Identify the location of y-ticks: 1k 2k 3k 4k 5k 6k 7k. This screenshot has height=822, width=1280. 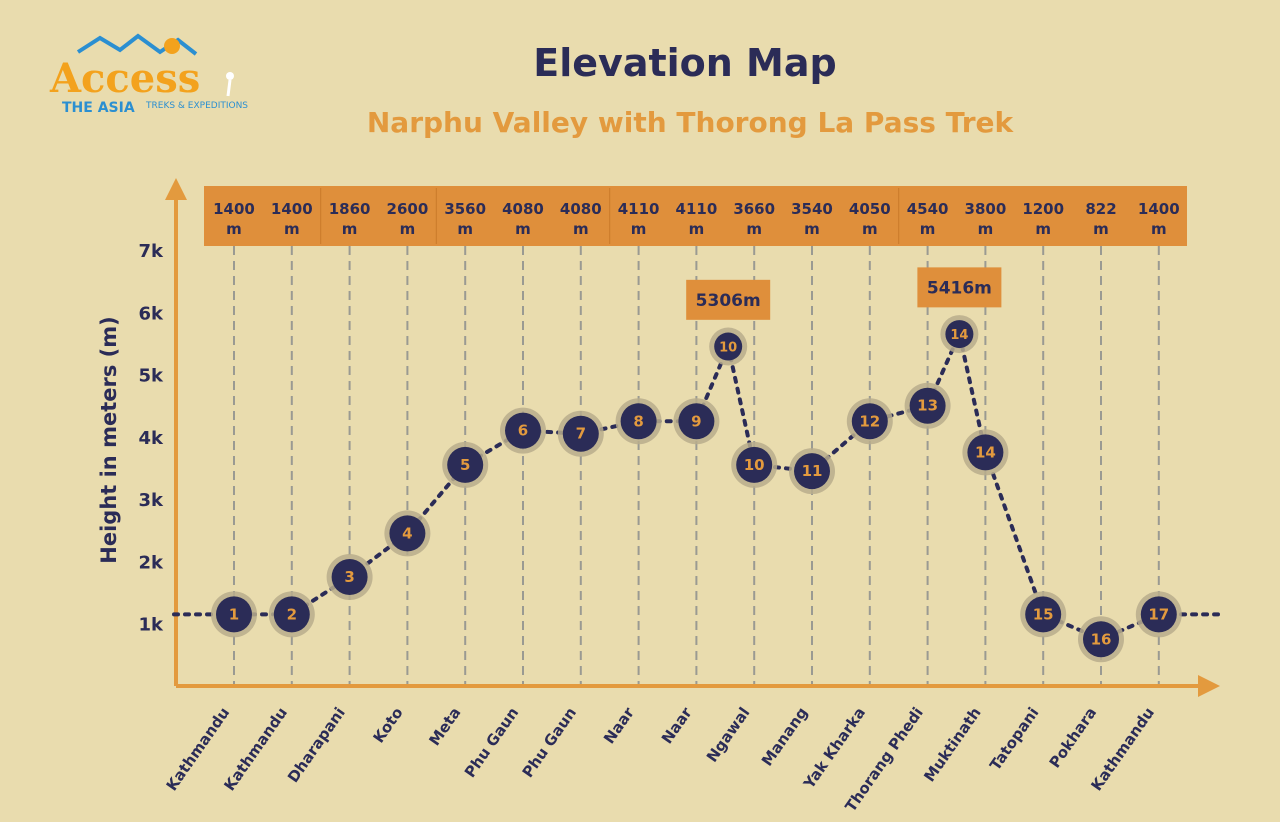
(152, 438).